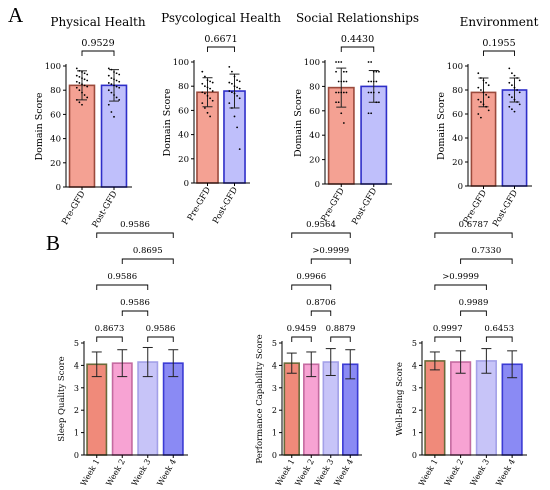  What do you see at coordinates (90, 473) in the screenshot?
I see `x-tick-label: Week 1` at bounding box center [90, 473].